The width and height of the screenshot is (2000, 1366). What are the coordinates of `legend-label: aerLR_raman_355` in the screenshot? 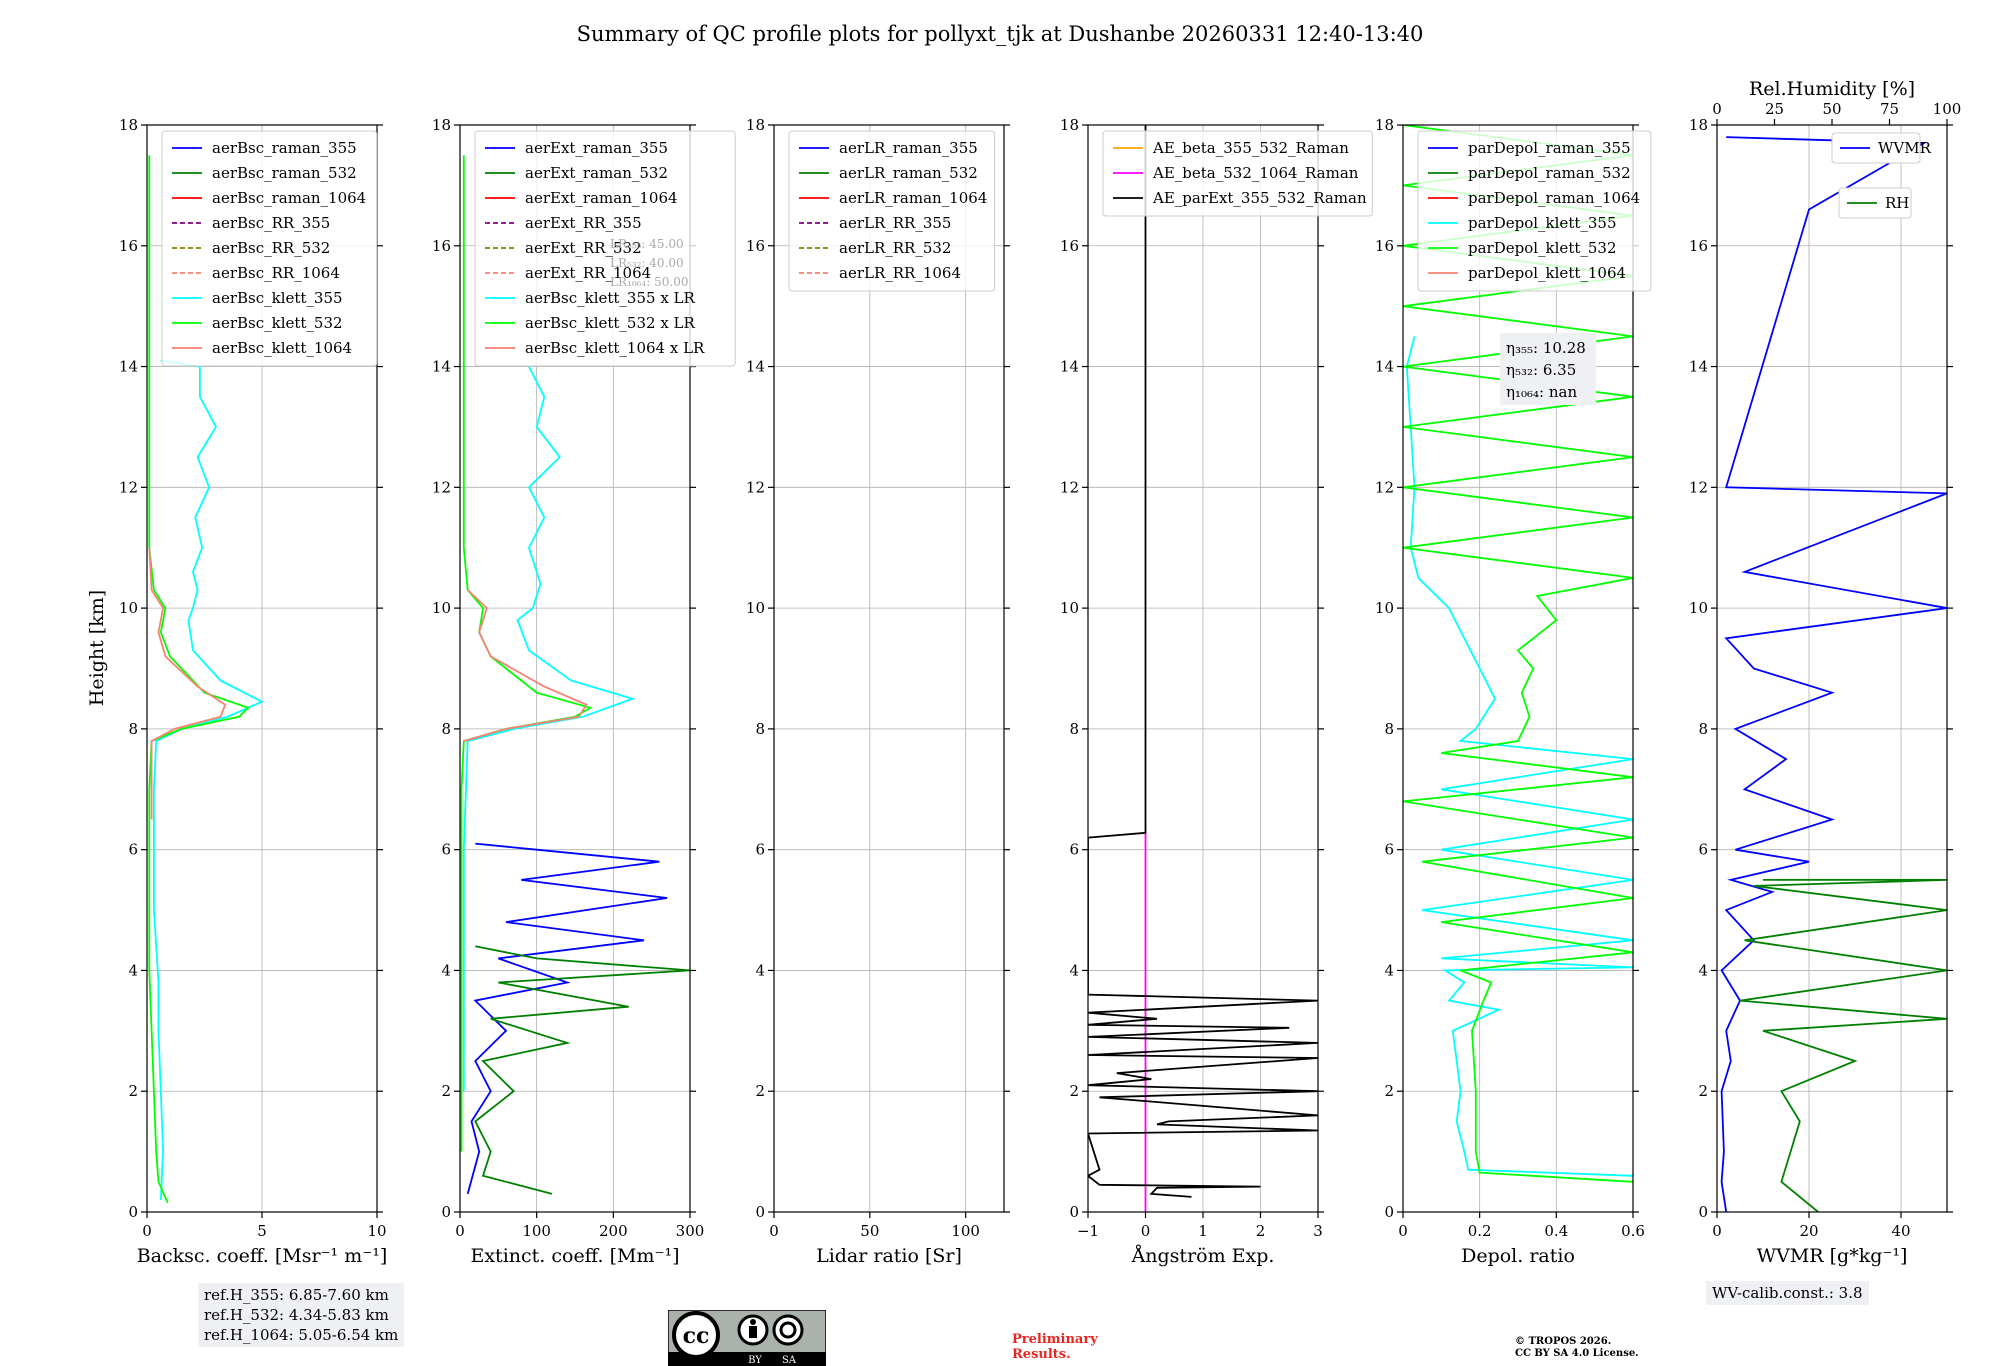 It's located at (908, 148).